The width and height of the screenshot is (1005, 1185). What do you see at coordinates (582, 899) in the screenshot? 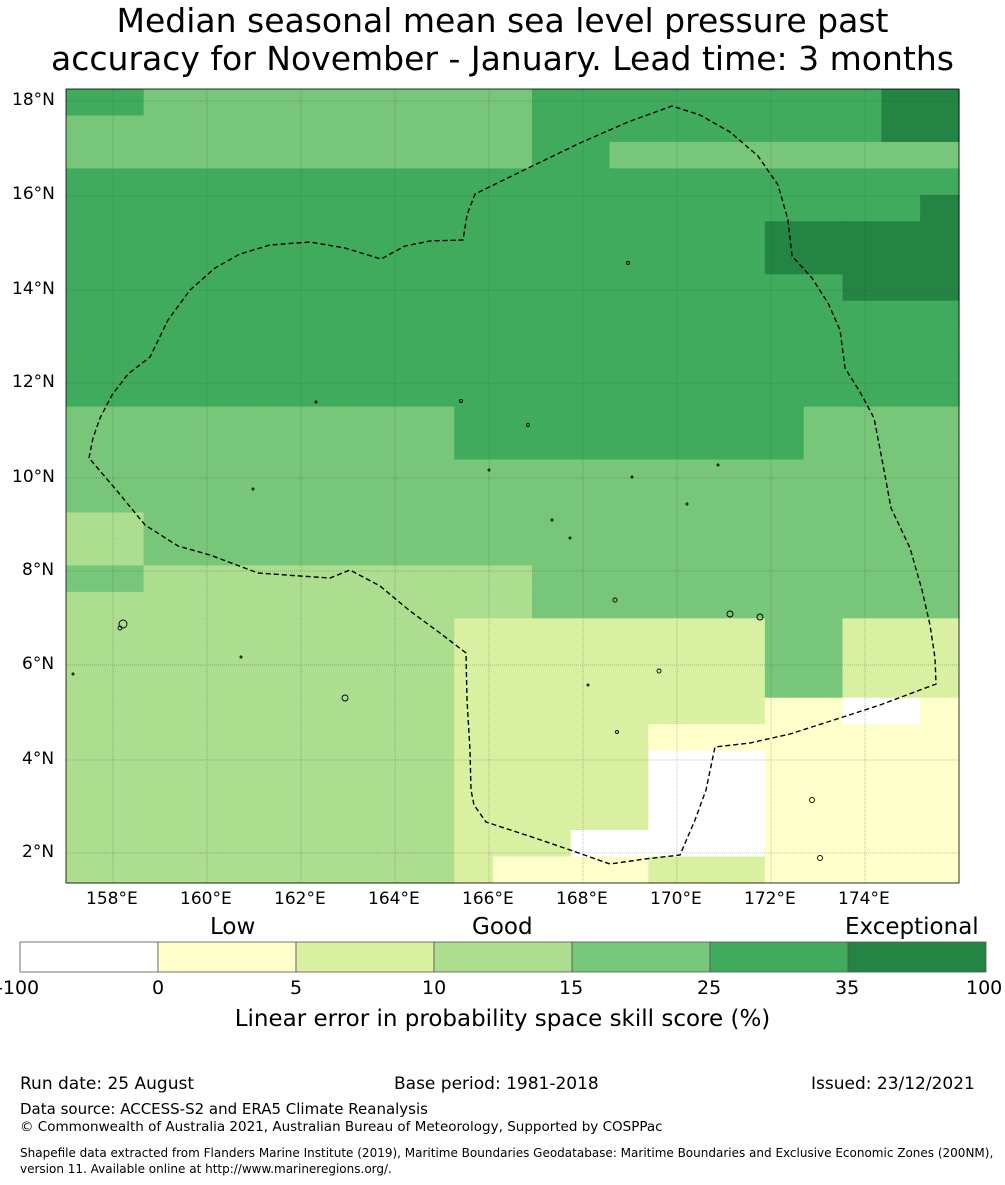
I see `lon-label: 168°E` at bounding box center [582, 899].